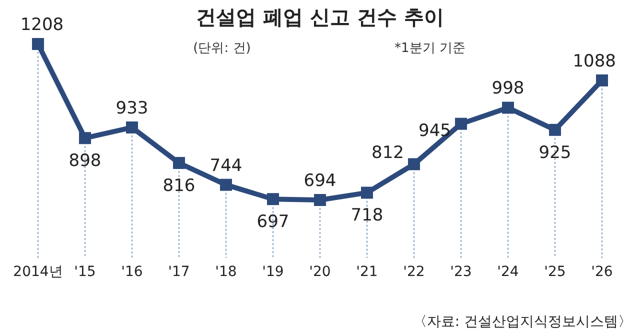 This screenshot has width=640, height=336. I want to click on x-tick-label: '24, so click(508, 272).